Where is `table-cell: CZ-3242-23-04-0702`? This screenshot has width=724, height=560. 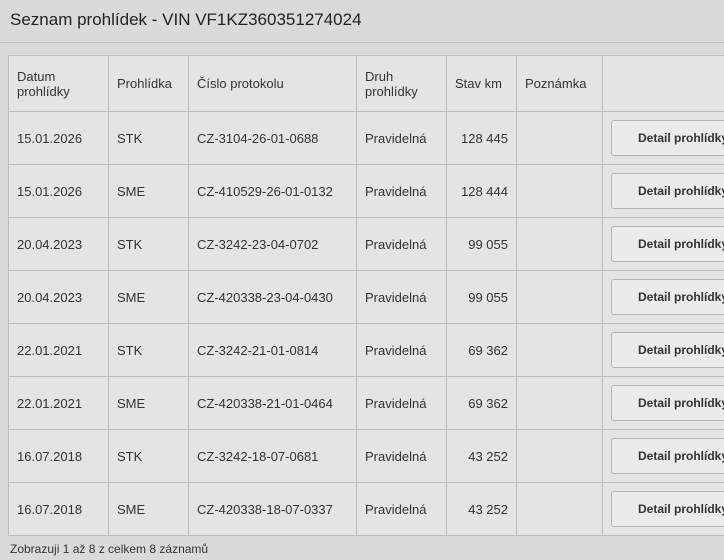
table-cell: CZ-3242-23-04-0702 is located at coordinates (272, 244).